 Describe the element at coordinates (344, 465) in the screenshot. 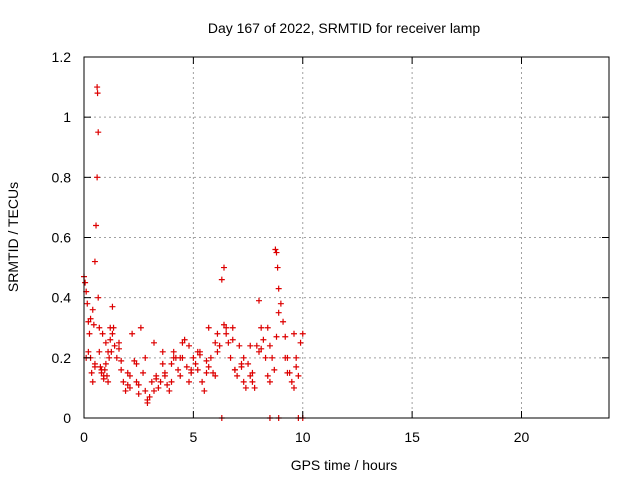

I see `x-axis-label: GPS time / hours` at that location.